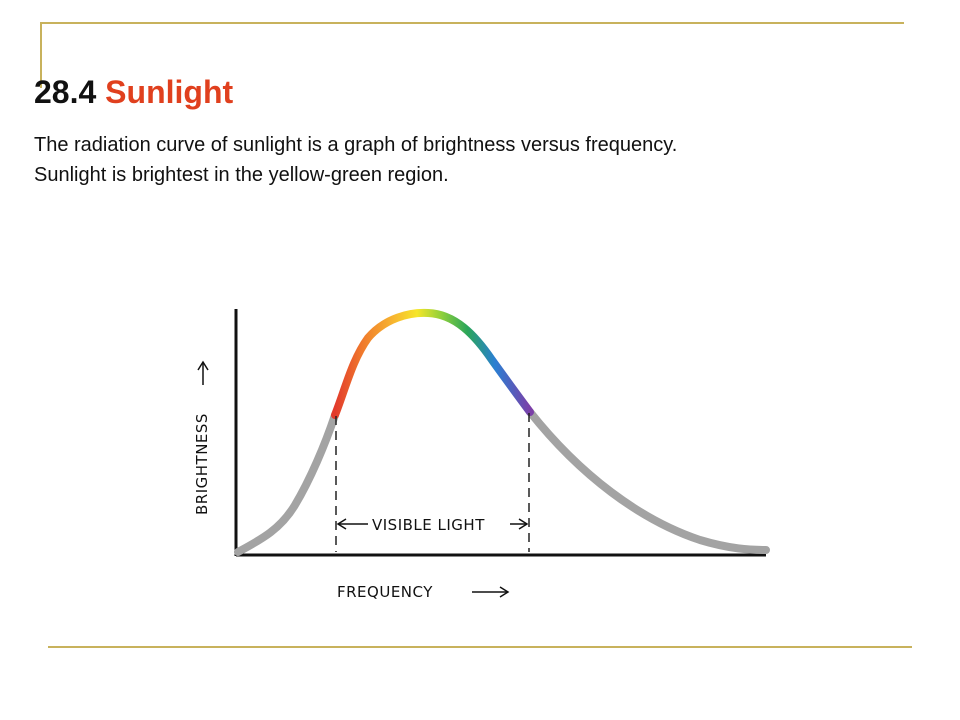 The height and width of the screenshot is (720, 960). Describe the element at coordinates (648, 481) in the screenshot. I see `curve-high-frequency-tail` at that location.